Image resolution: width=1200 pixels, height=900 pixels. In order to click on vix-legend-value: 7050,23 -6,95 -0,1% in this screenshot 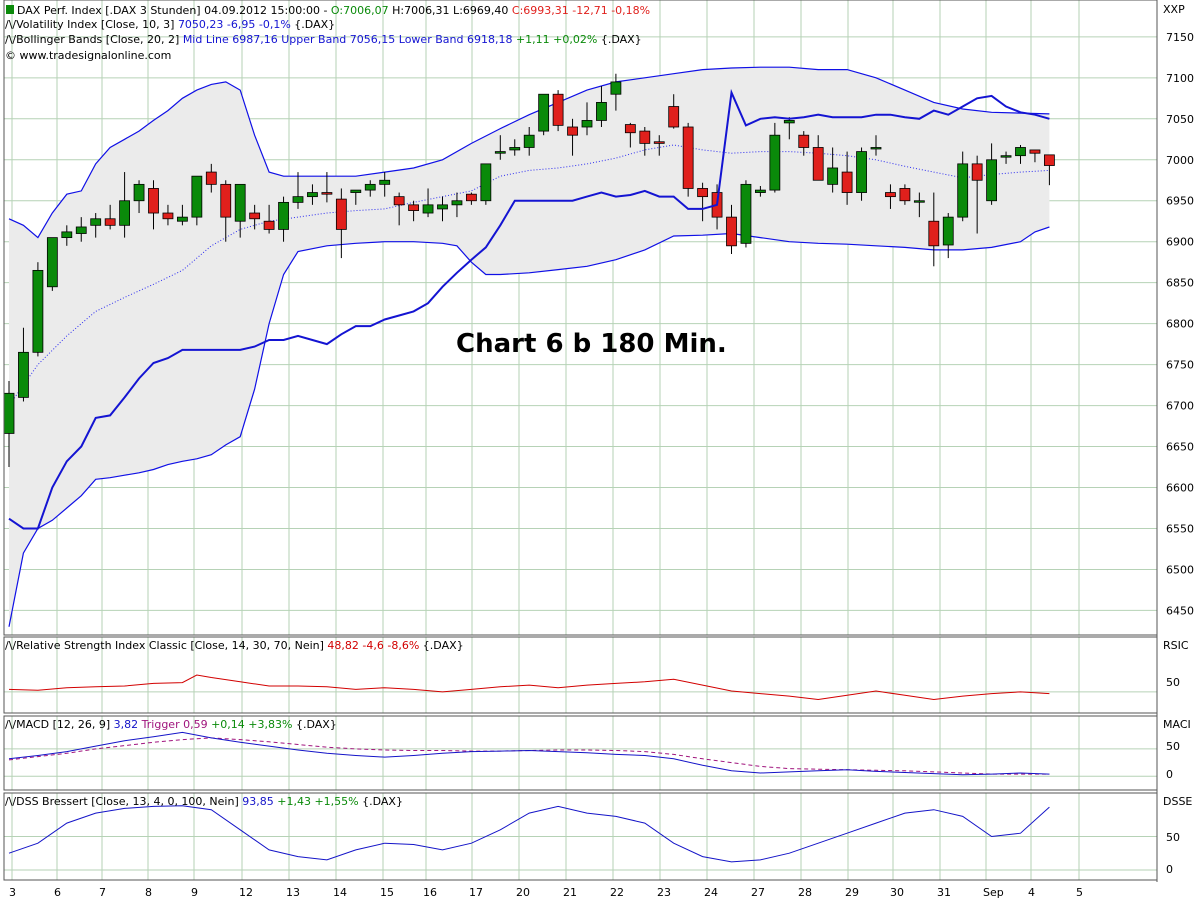, I will do `click(234, 24)`.